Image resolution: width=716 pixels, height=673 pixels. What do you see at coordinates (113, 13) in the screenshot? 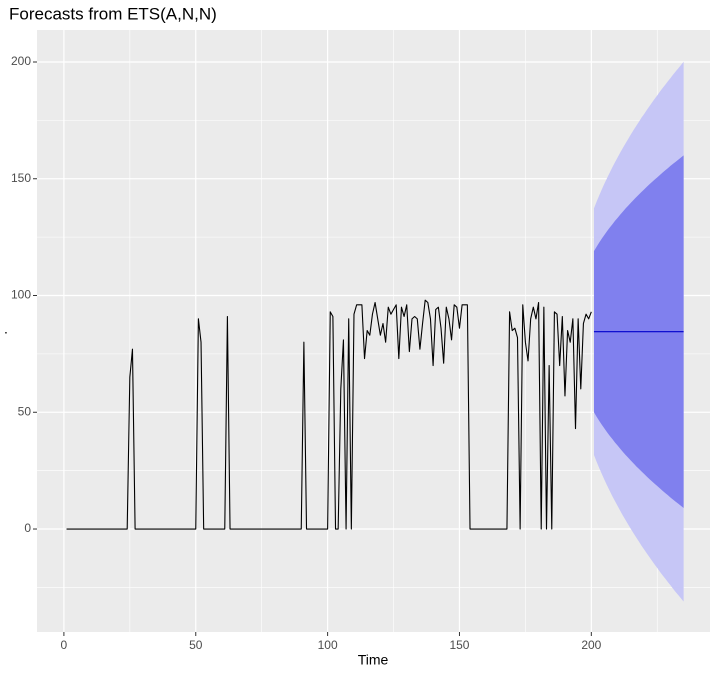
I see `chart-title: Forecasts from ETS(A,N,N)` at bounding box center [113, 13].